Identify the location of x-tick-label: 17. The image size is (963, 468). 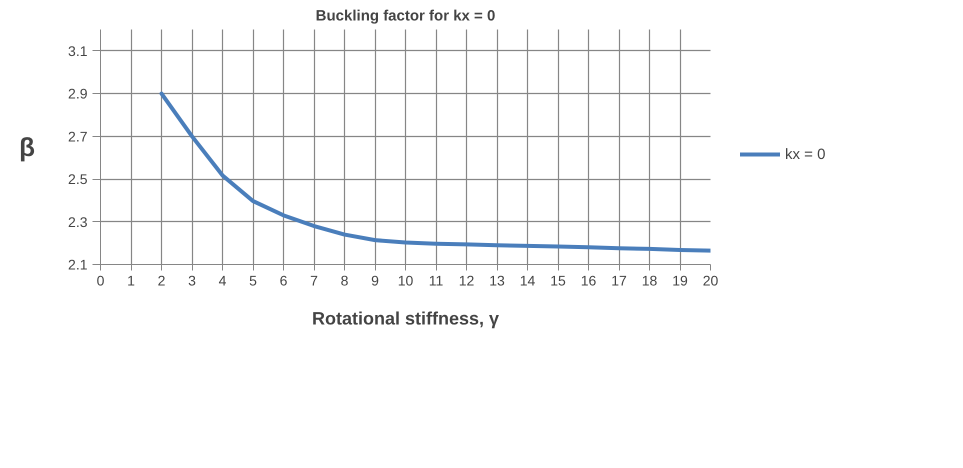
(619, 280).